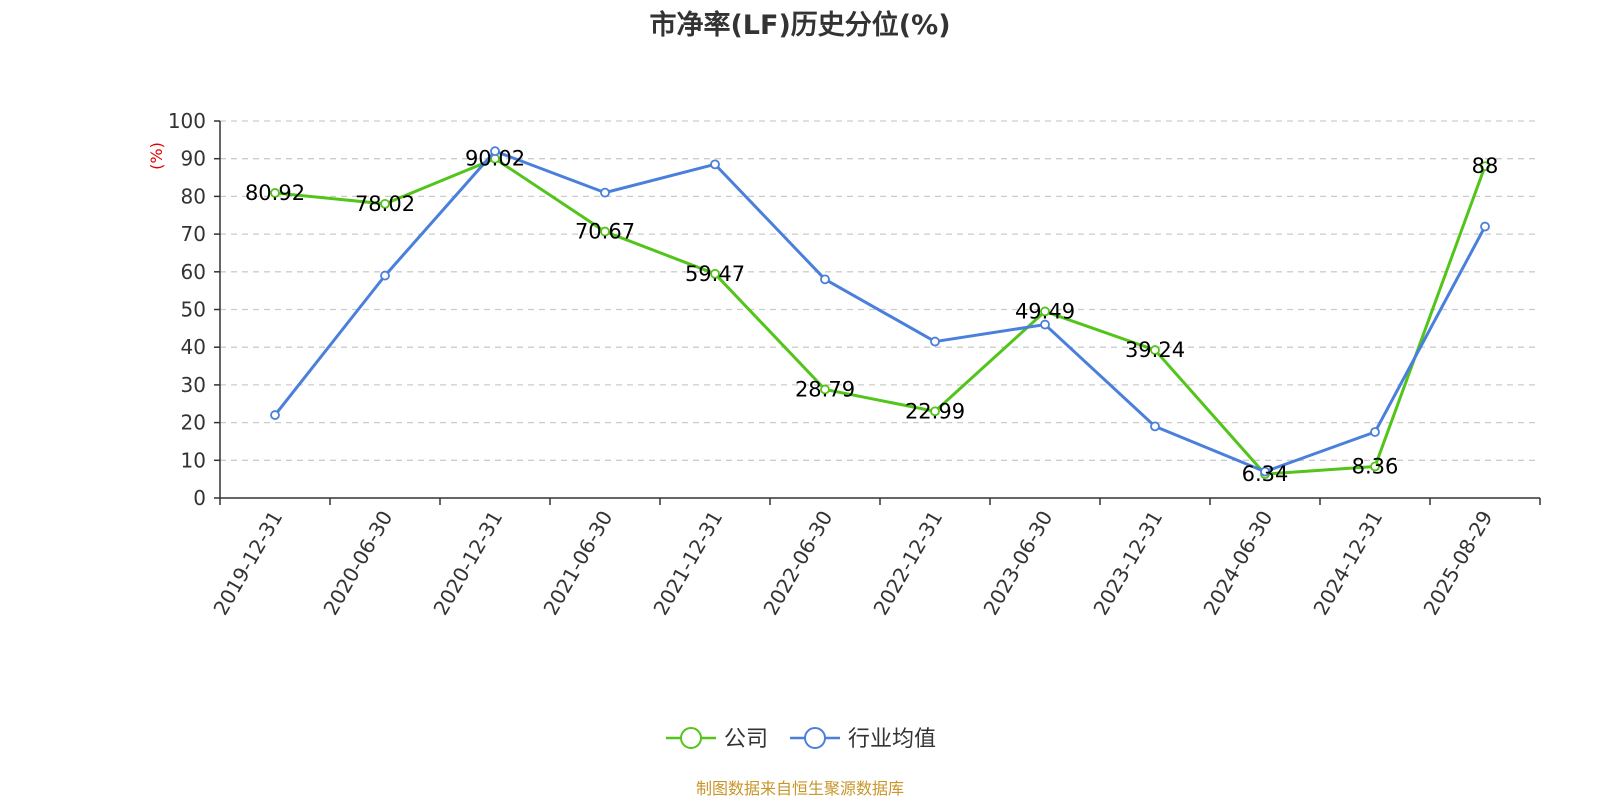 The width and height of the screenshot is (1600, 800). What do you see at coordinates (357, 563) in the screenshot?
I see `x-tick-label: 2020-06-30` at bounding box center [357, 563].